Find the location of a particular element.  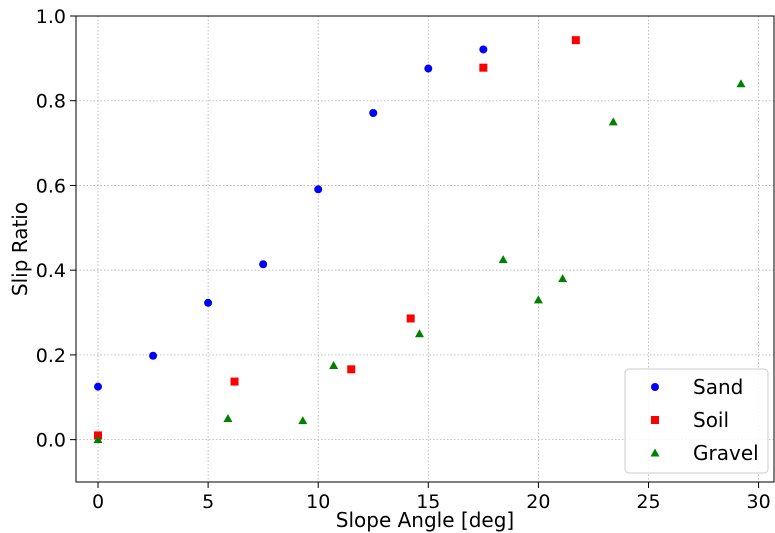

legend-label-gravel: Gravel is located at coordinates (726, 453).